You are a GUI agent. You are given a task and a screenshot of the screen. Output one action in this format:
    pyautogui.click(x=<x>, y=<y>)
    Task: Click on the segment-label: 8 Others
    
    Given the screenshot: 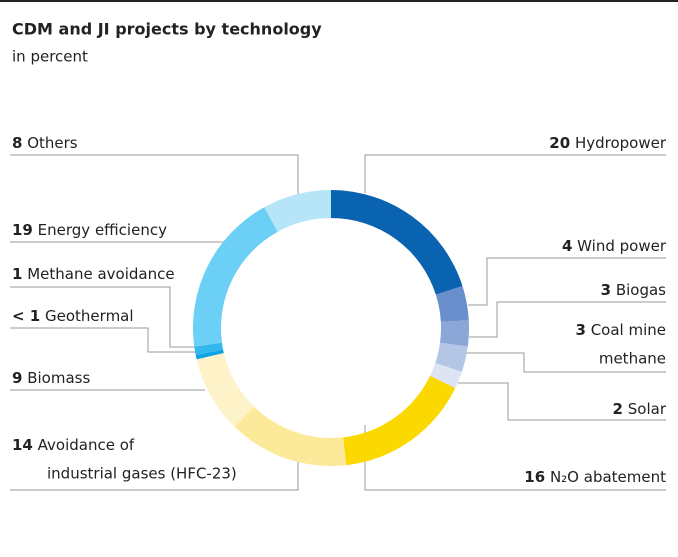 What is the action you would take?
    pyautogui.click(x=45, y=143)
    